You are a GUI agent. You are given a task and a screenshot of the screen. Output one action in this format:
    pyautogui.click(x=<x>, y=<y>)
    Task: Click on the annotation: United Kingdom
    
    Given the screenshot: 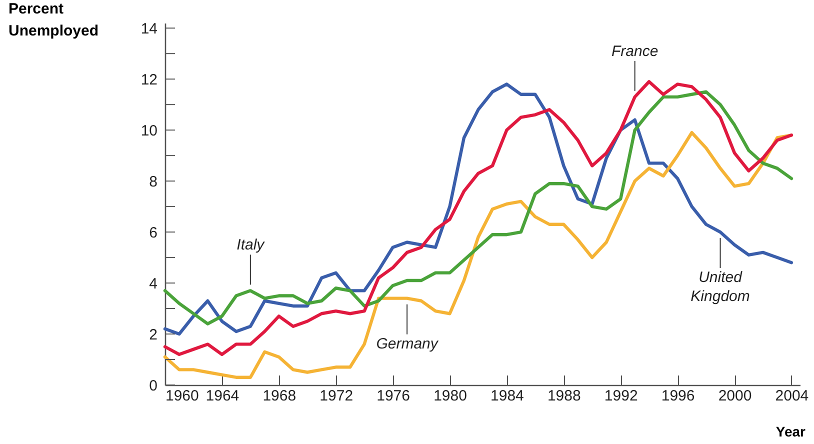 What is the action you would take?
    pyautogui.click(x=720, y=287)
    